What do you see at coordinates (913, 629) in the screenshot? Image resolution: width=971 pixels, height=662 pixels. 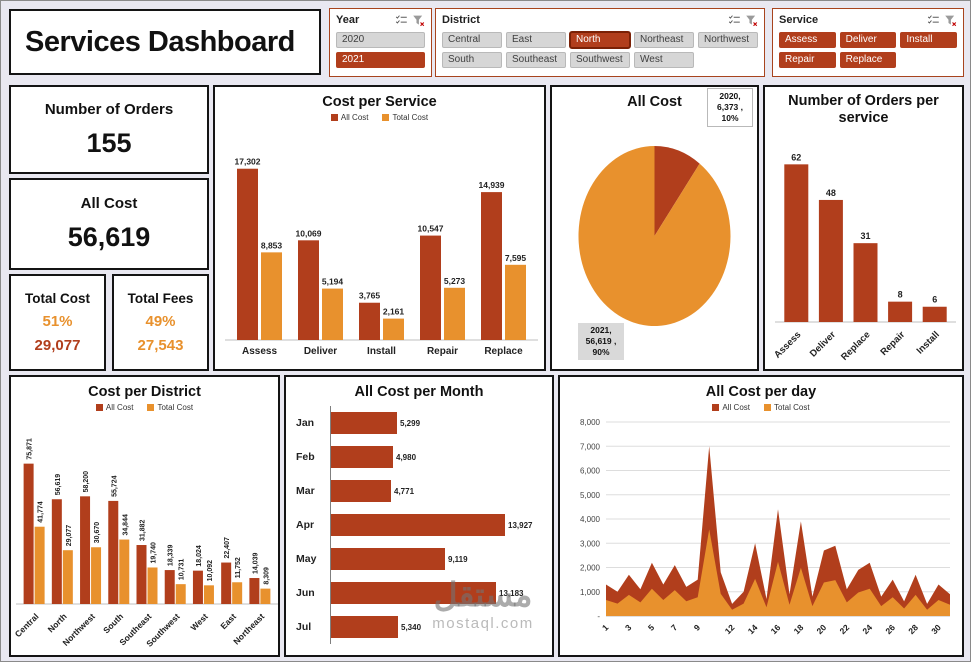 I see `svg-text: 28` at bounding box center [913, 629].